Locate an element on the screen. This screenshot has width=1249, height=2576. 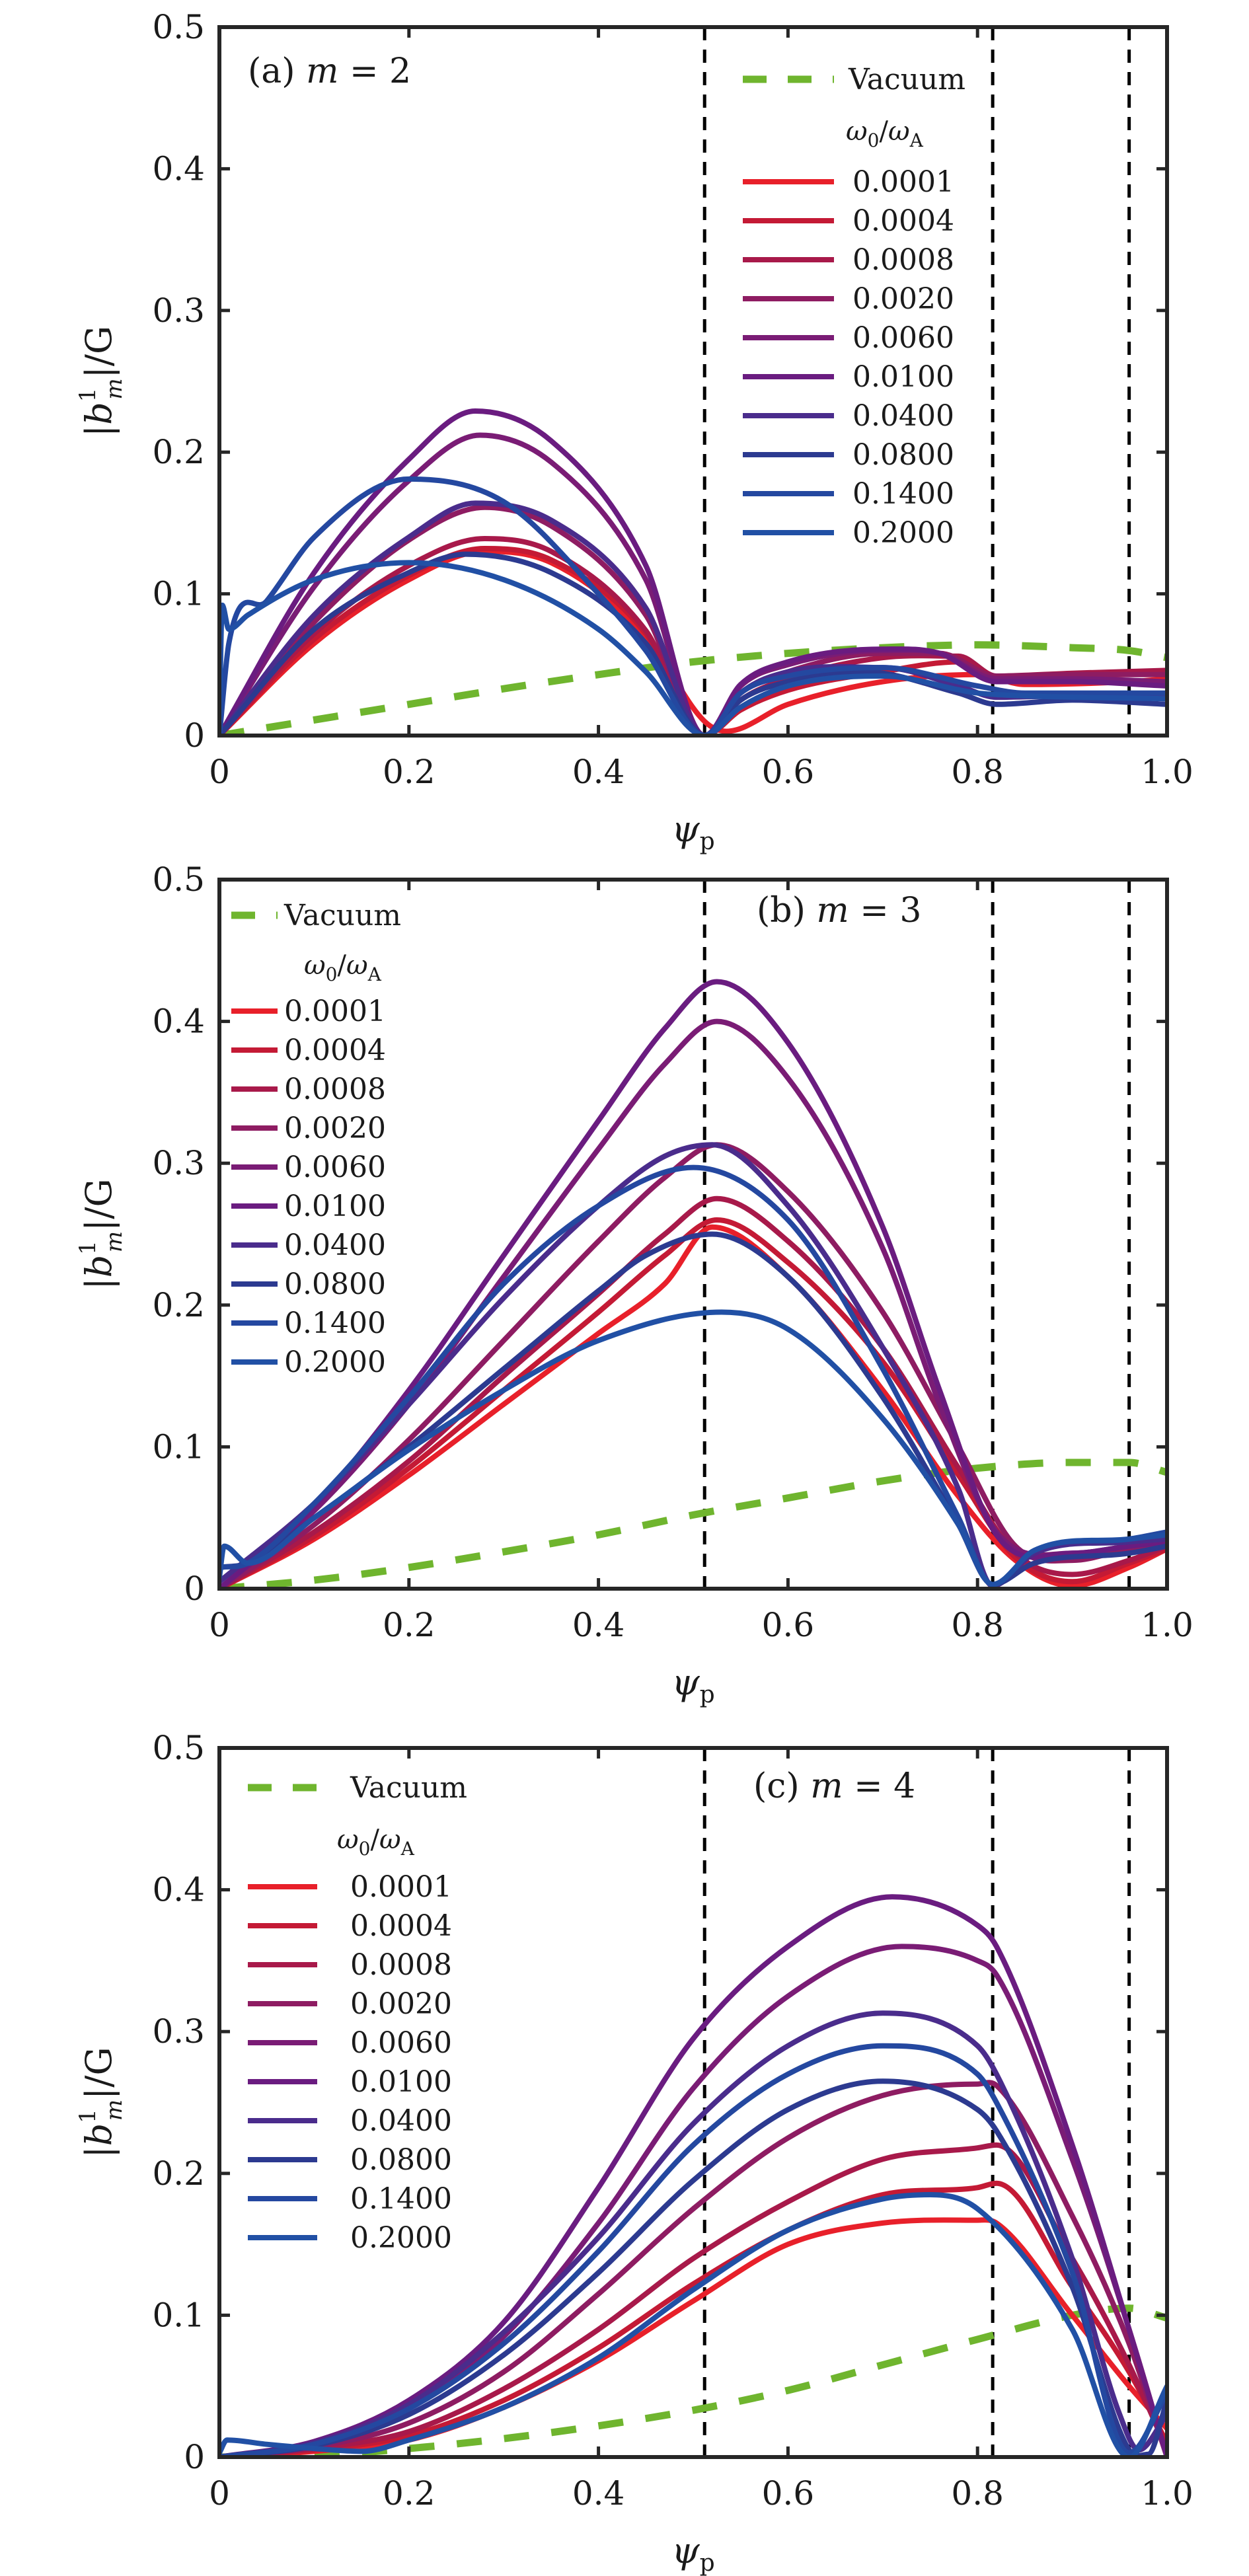
panel-title: (a) m = 2 is located at coordinates (329, 71).